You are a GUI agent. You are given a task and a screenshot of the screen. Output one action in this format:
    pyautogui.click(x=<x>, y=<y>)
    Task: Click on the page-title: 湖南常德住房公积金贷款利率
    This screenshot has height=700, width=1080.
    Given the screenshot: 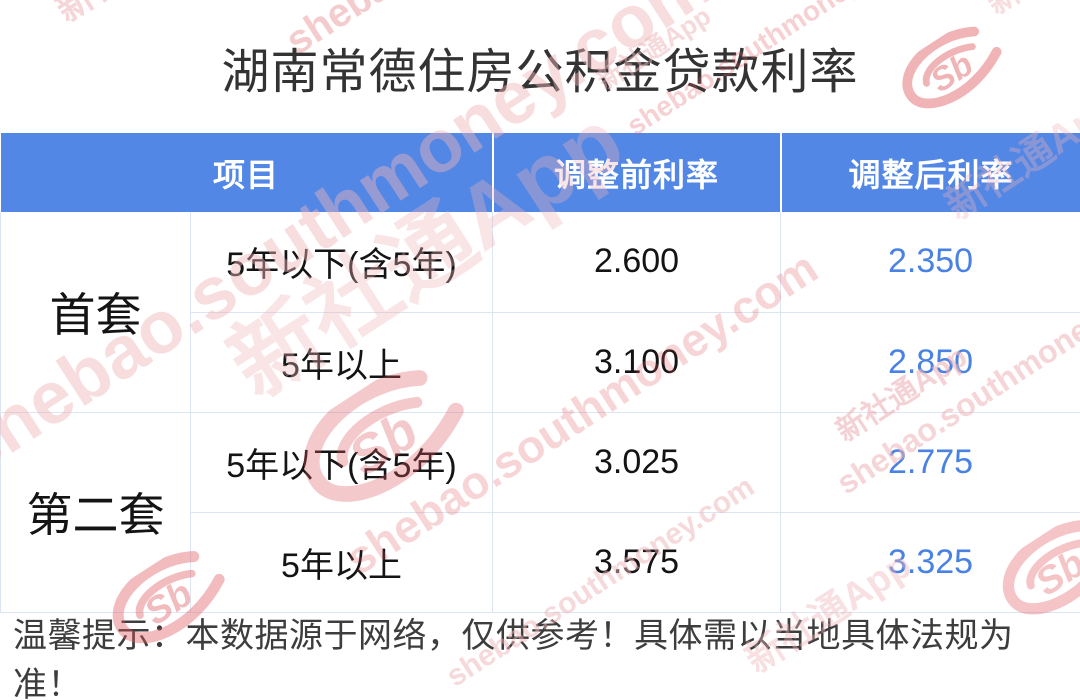 What is the action you would take?
    pyautogui.click(x=540, y=72)
    